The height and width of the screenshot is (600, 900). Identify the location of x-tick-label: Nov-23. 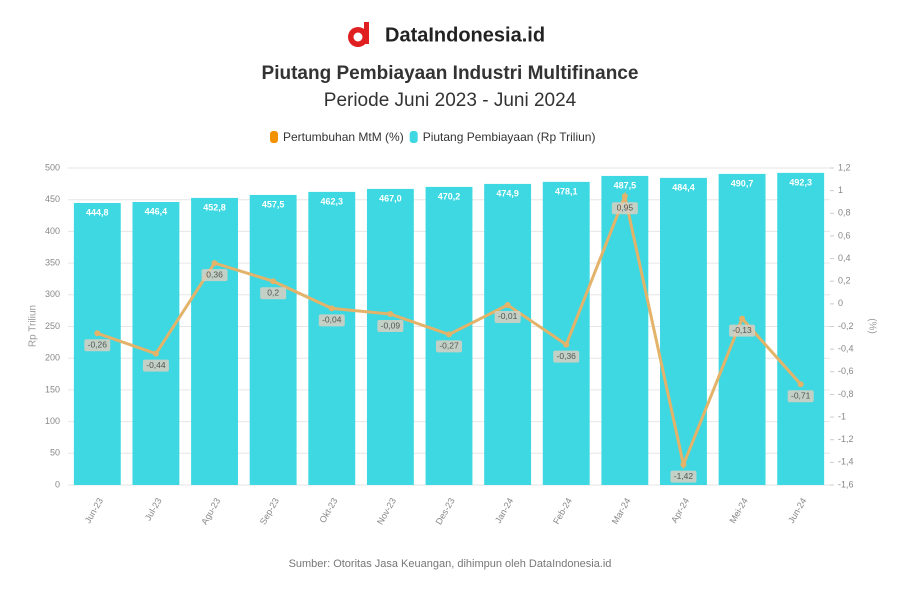
(386, 511).